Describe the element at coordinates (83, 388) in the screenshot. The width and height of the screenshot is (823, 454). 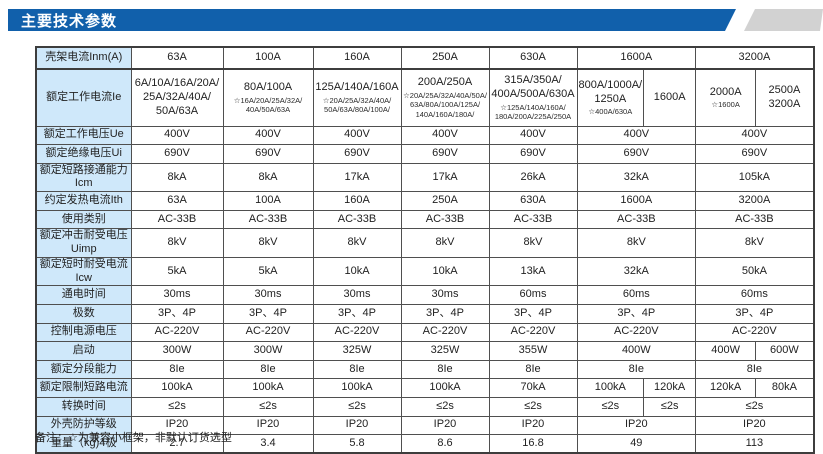
I see `spec-row-label: 额定限制短路电流` at that location.